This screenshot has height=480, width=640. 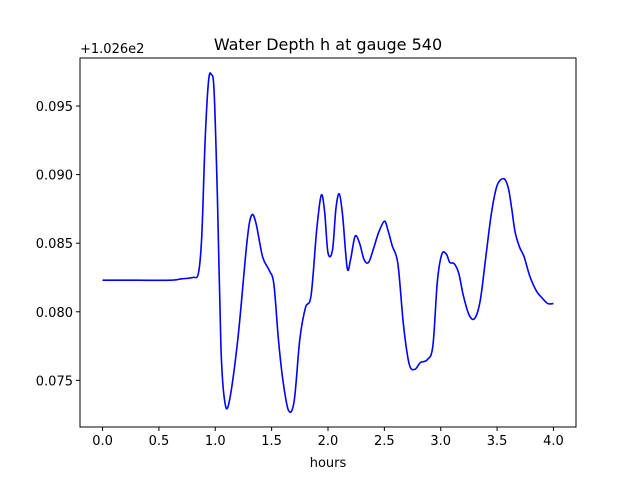 What do you see at coordinates (328, 463) in the screenshot?
I see `x-axis-label: hours` at bounding box center [328, 463].